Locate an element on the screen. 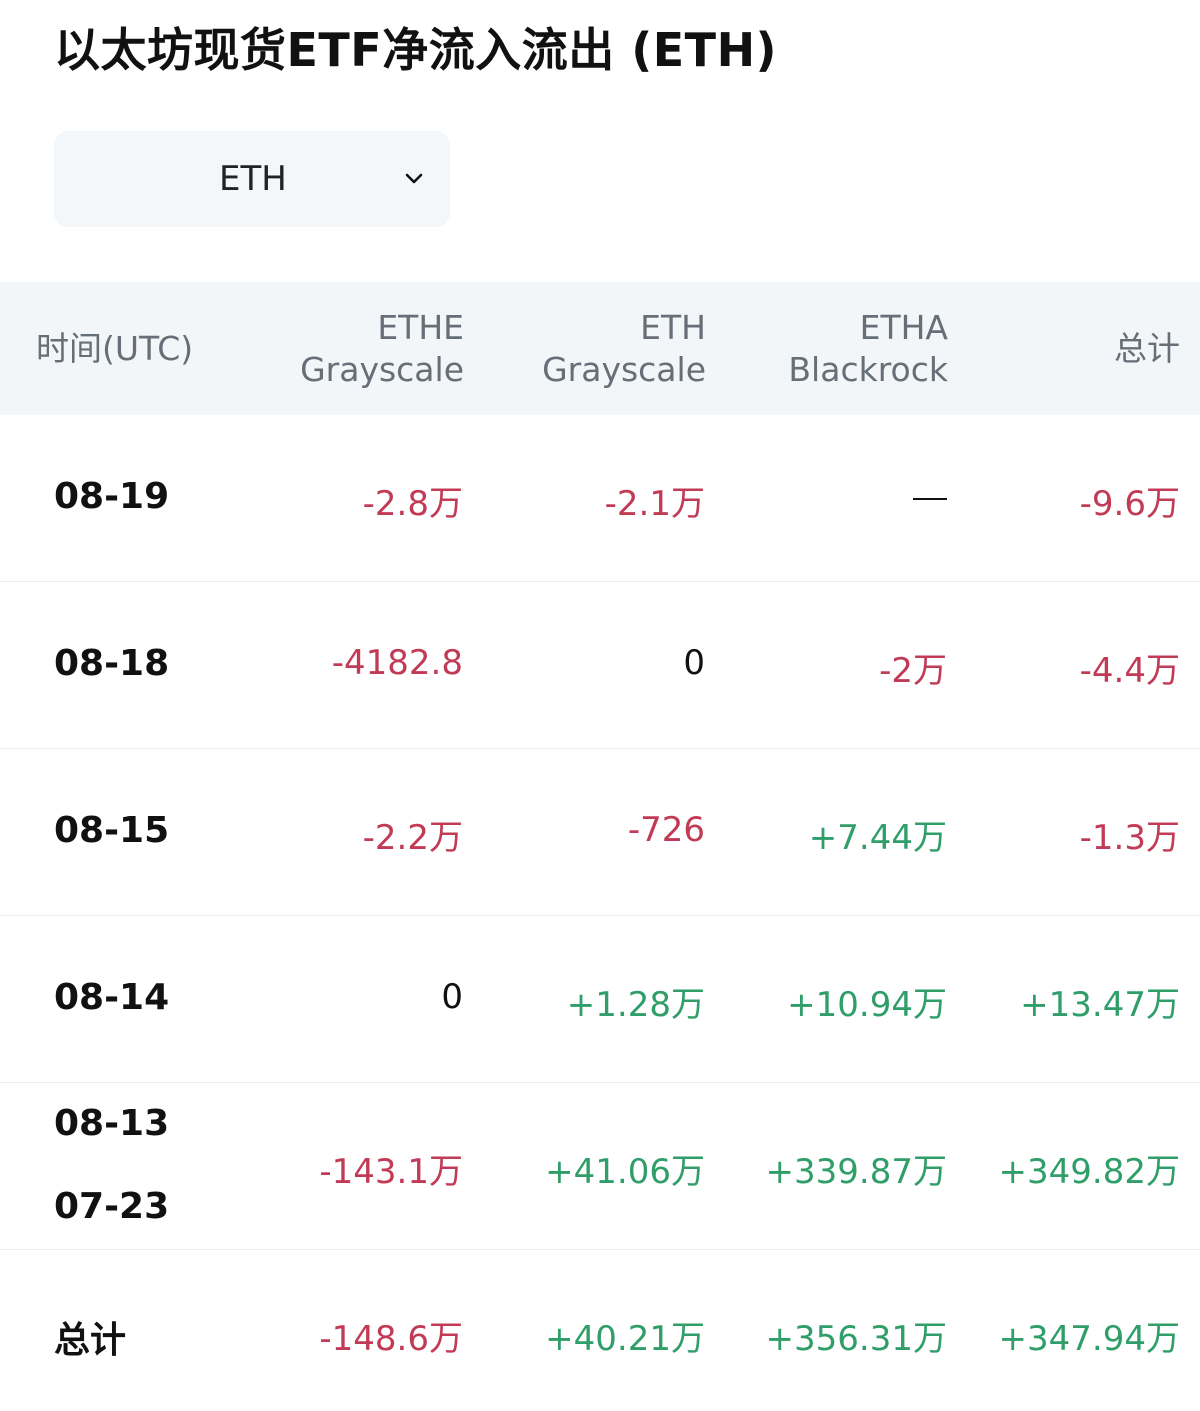 This screenshot has width=1200, height=1411. cell-ethe: -4182.8 is located at coordinates (397, 663).